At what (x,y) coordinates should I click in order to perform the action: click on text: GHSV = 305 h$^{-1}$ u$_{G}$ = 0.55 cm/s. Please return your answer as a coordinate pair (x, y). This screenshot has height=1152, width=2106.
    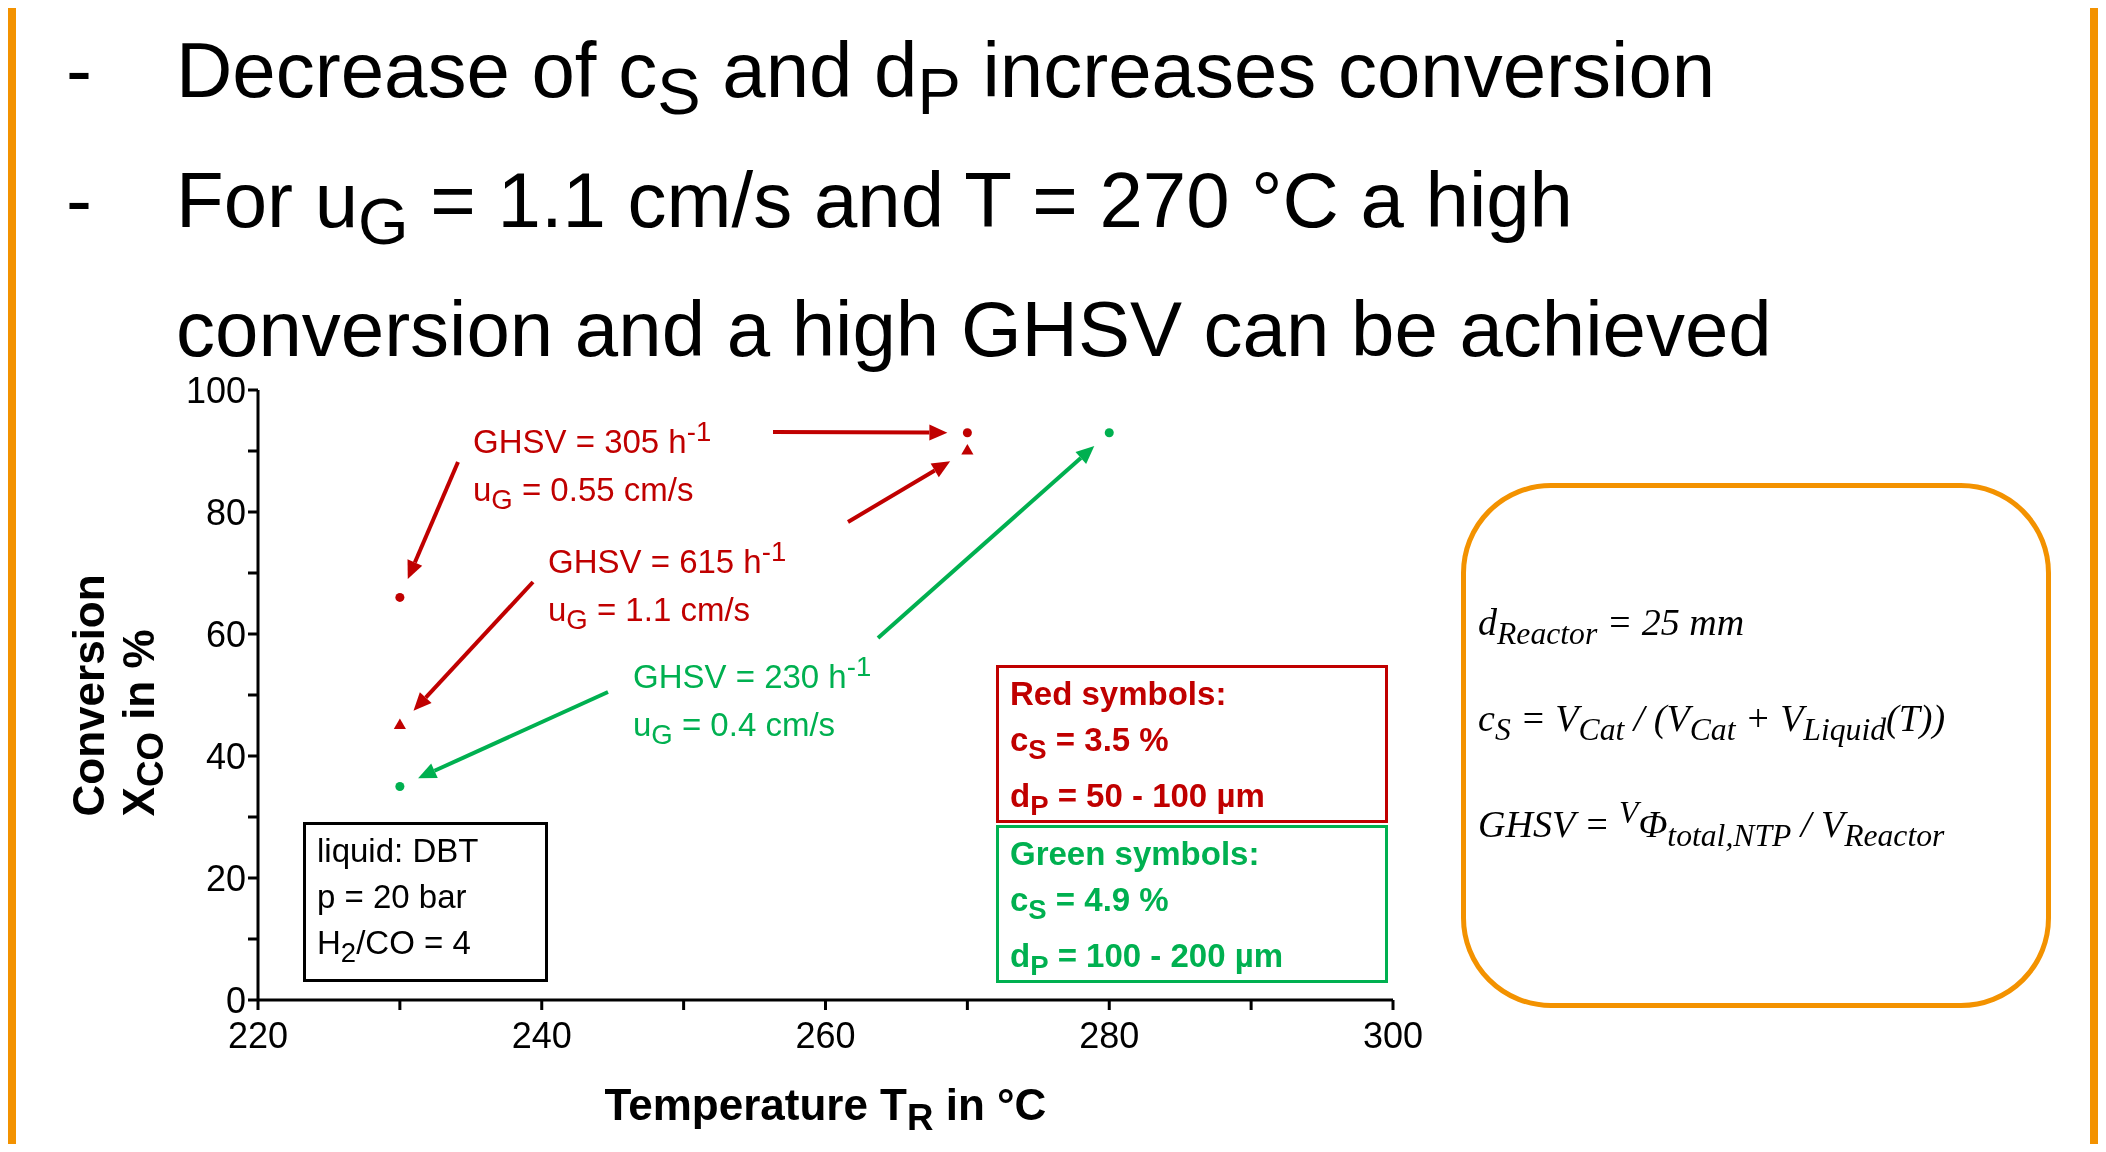
    Looking at the image, I should click on (592, 465).